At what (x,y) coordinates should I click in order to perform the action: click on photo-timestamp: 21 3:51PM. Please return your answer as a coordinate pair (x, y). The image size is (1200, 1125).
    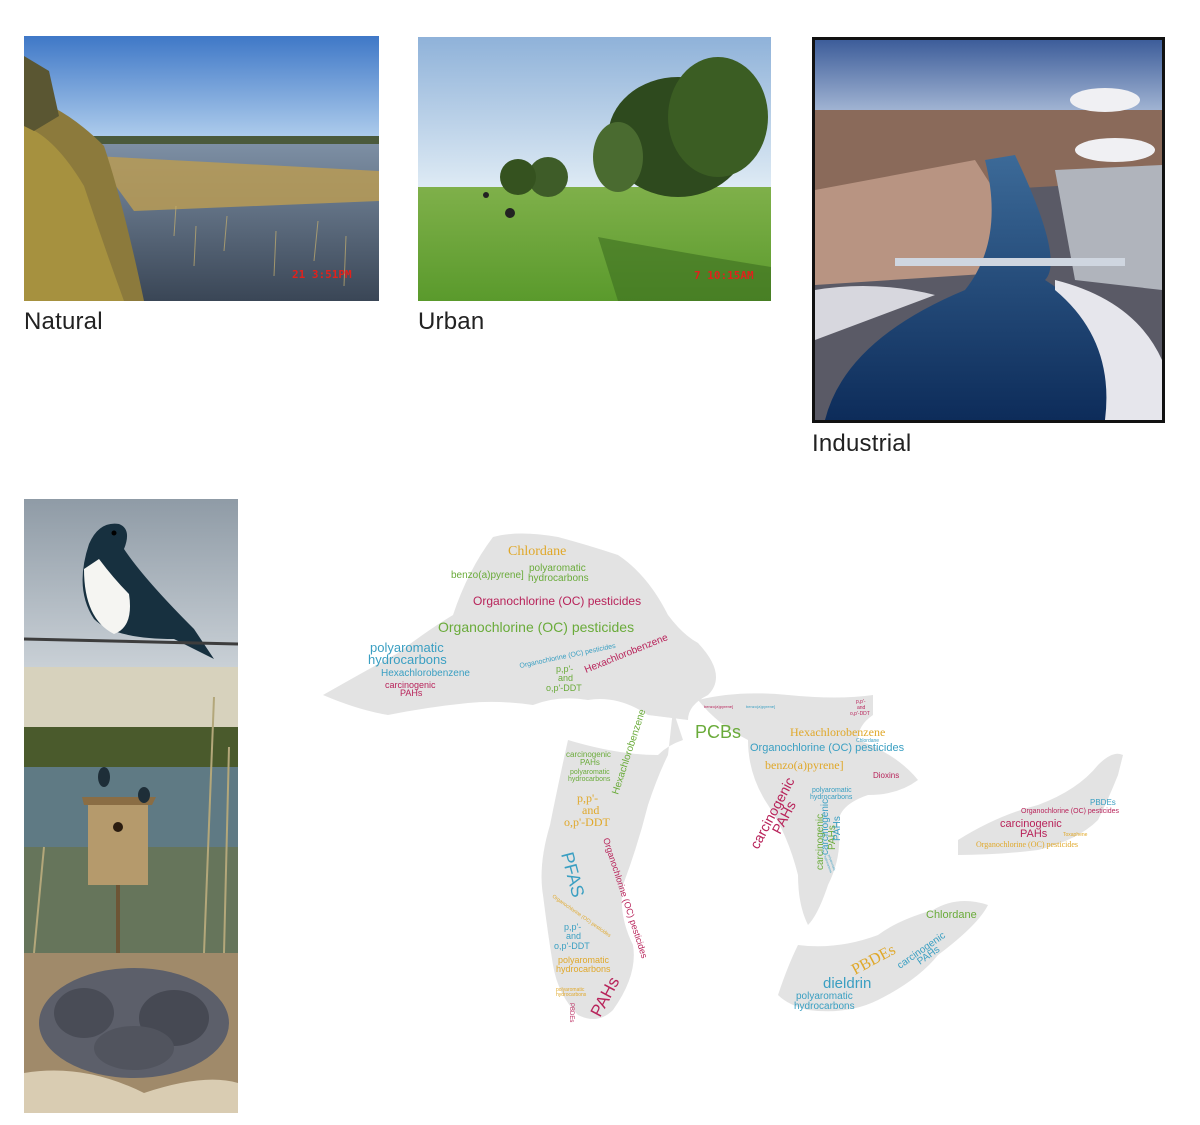
    Looking at the image, I should click on (322, 274).